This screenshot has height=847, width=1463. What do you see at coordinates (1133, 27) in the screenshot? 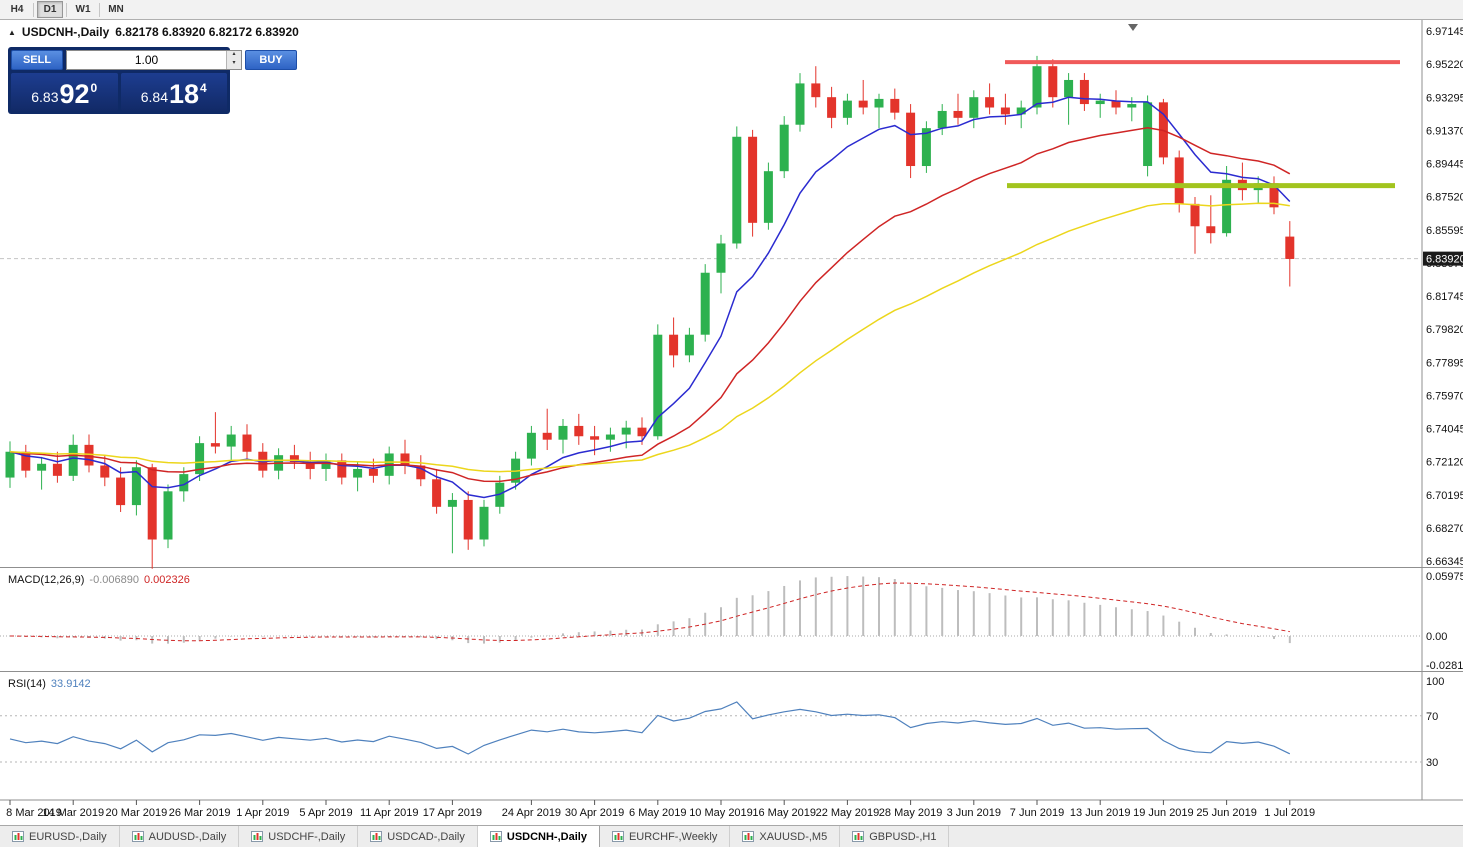
I see `chart-shift-marker-icon` at bounding box center [1133, 27].